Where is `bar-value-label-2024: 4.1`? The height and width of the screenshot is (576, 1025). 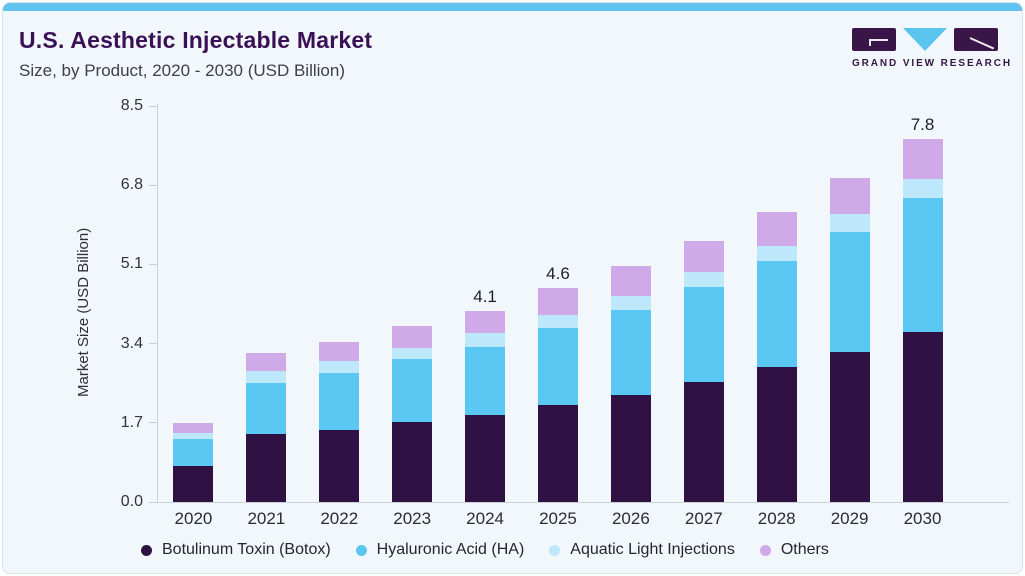
bar-value-label-2024: 4.1 is located at coordinates (485, 297).